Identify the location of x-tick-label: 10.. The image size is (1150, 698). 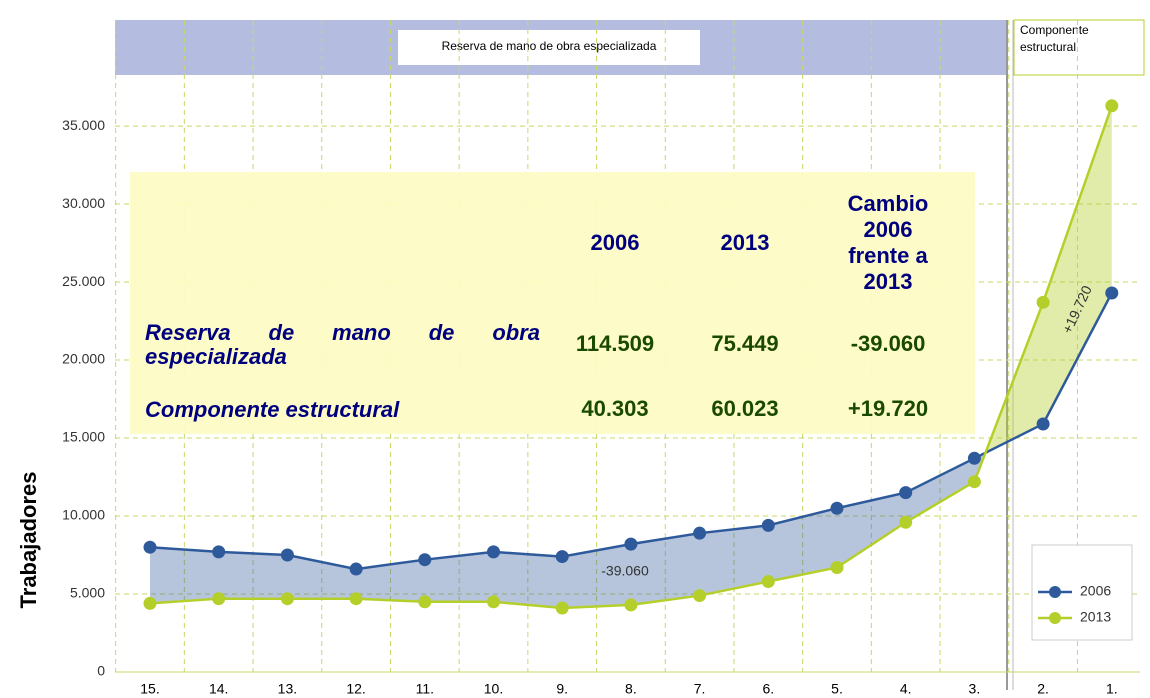
(493, 689).